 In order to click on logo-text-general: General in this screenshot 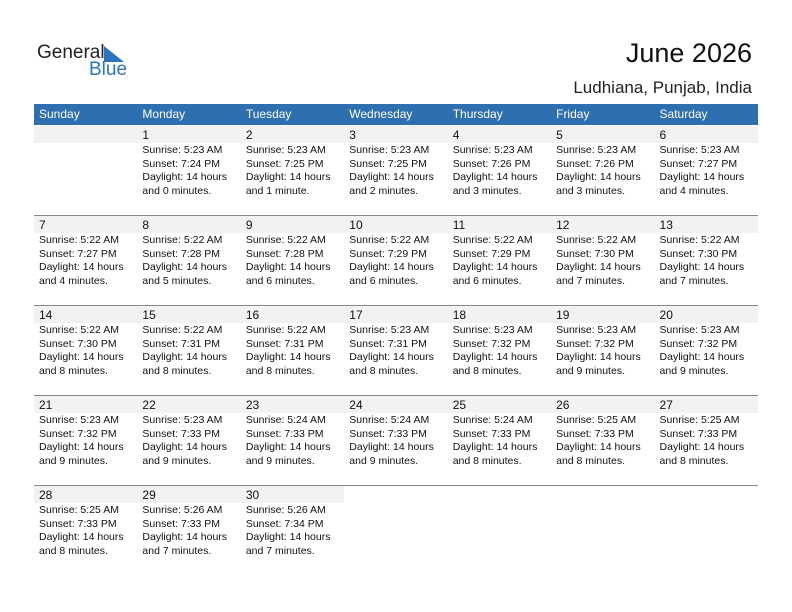, I will do `click(71, 52)`.